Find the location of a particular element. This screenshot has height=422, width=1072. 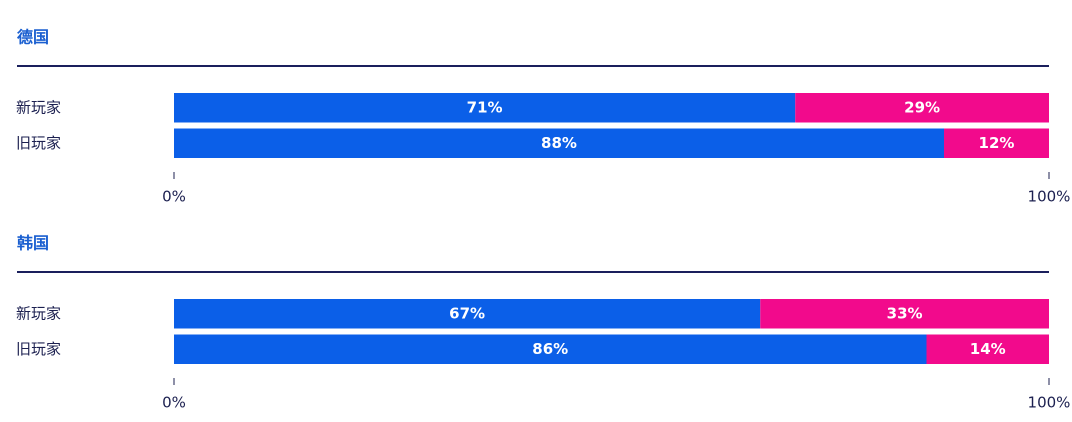

value-label: 67% is located at coordinates (467, 313).